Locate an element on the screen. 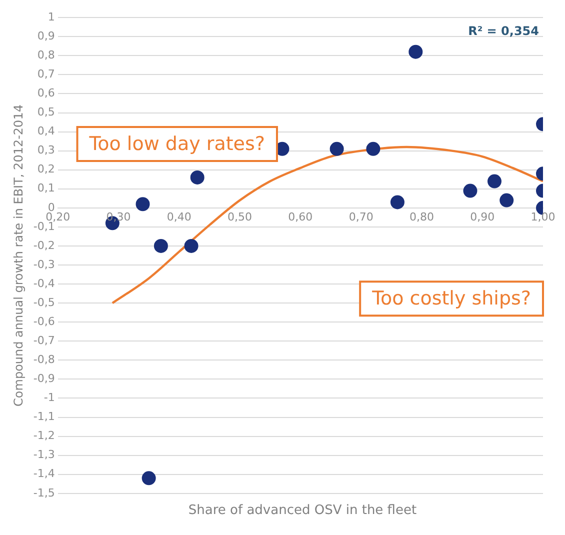 This screenshot has width=565, height=535. annotation: Too costly ships? is located at coordinates (451, 299).